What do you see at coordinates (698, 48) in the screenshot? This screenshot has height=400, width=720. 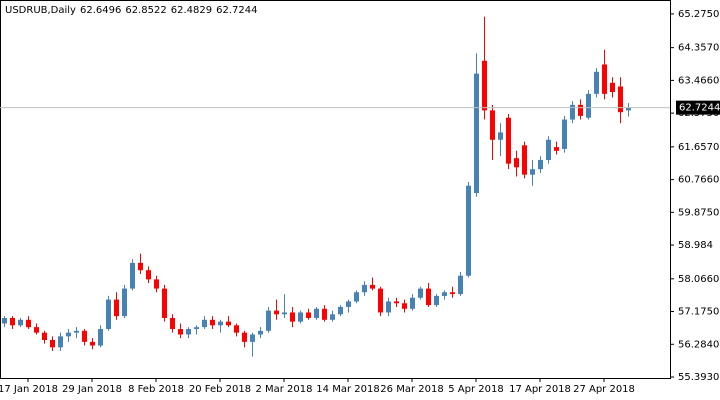 I see `y-tick-label: 64.3570` at bounding box center [698, 48].